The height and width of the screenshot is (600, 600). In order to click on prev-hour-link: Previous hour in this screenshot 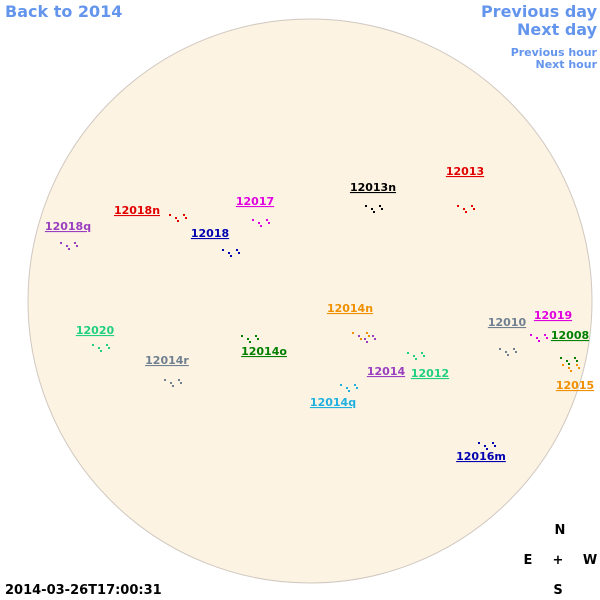, I will do `click(554, 52)`.